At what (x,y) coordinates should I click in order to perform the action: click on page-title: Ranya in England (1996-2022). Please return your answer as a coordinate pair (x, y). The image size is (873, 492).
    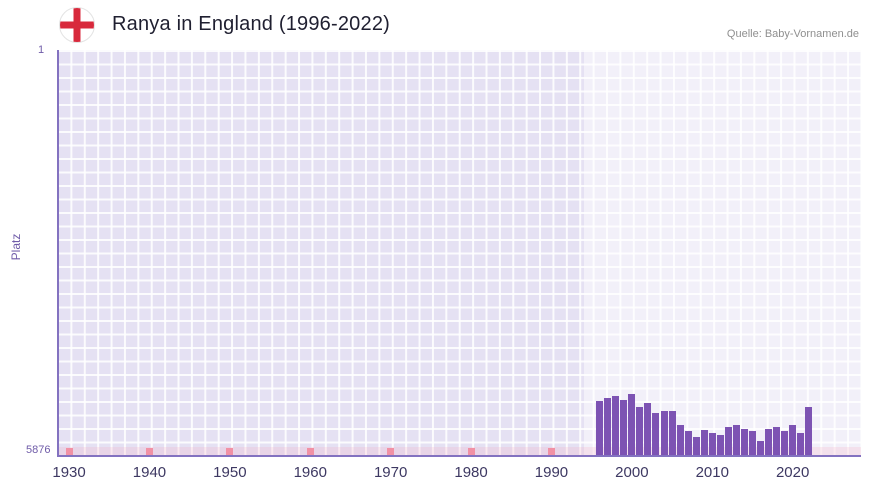
    Looking at the image, I should click on (251, 24).